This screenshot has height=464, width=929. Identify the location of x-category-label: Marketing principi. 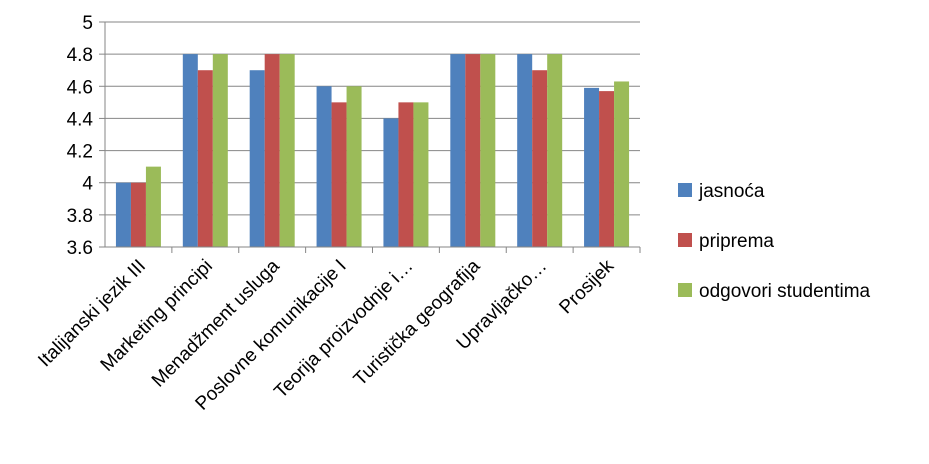
(157, 316).